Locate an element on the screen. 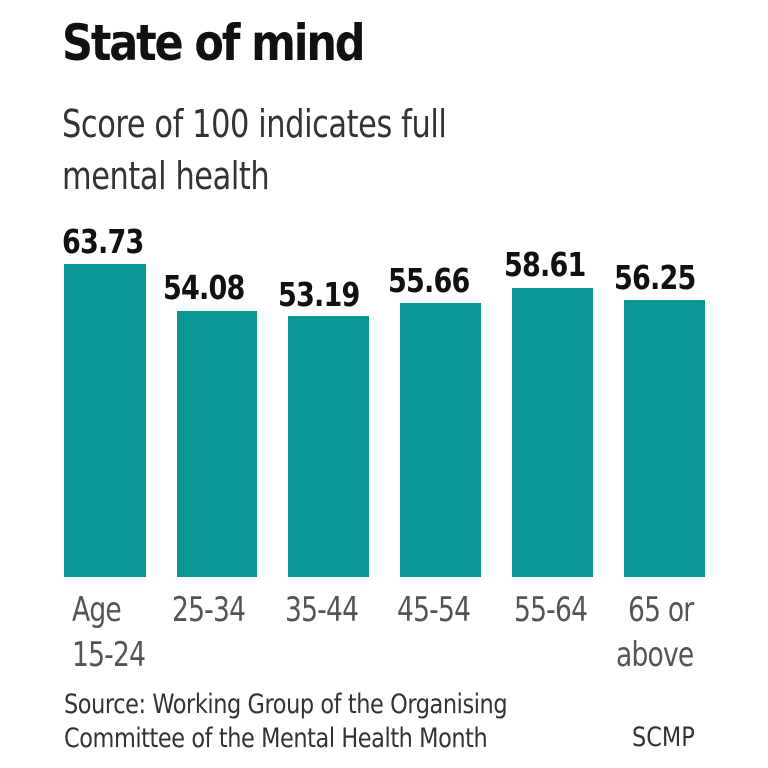 Image resolution: width=768 pixels, height=768 pixels. category-label-line-1: 55-64 is located at coordinates (551, 610).